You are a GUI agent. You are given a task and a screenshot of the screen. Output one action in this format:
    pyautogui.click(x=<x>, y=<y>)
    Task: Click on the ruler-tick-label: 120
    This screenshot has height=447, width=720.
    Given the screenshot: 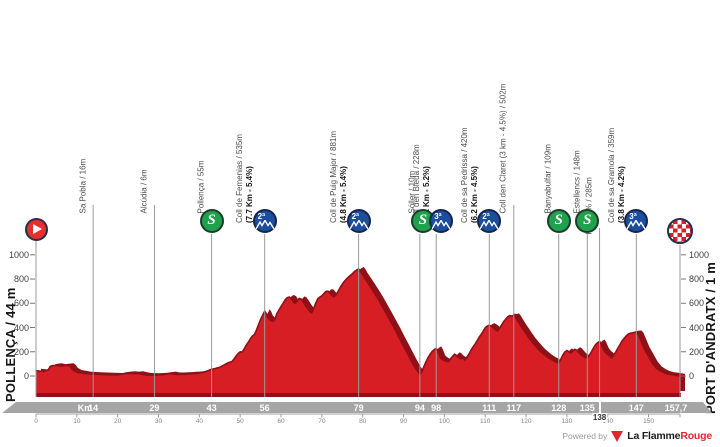 What is the action you would take?
    pyautogui.click(x=526, y=421)
    